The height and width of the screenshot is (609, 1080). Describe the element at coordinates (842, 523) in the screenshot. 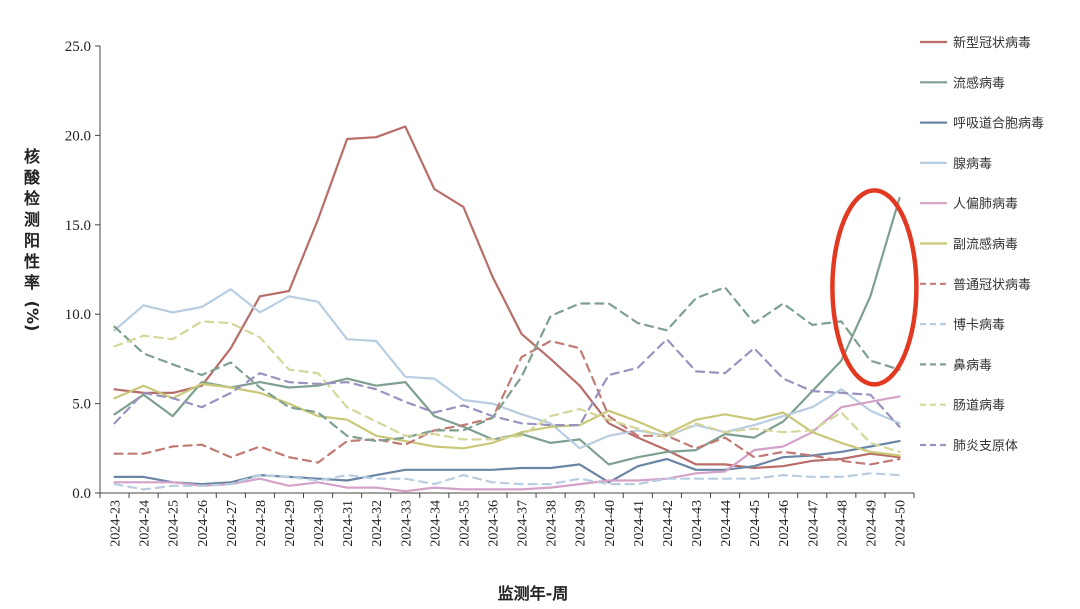

I see `x-tick-label: 2024-48` at that location.